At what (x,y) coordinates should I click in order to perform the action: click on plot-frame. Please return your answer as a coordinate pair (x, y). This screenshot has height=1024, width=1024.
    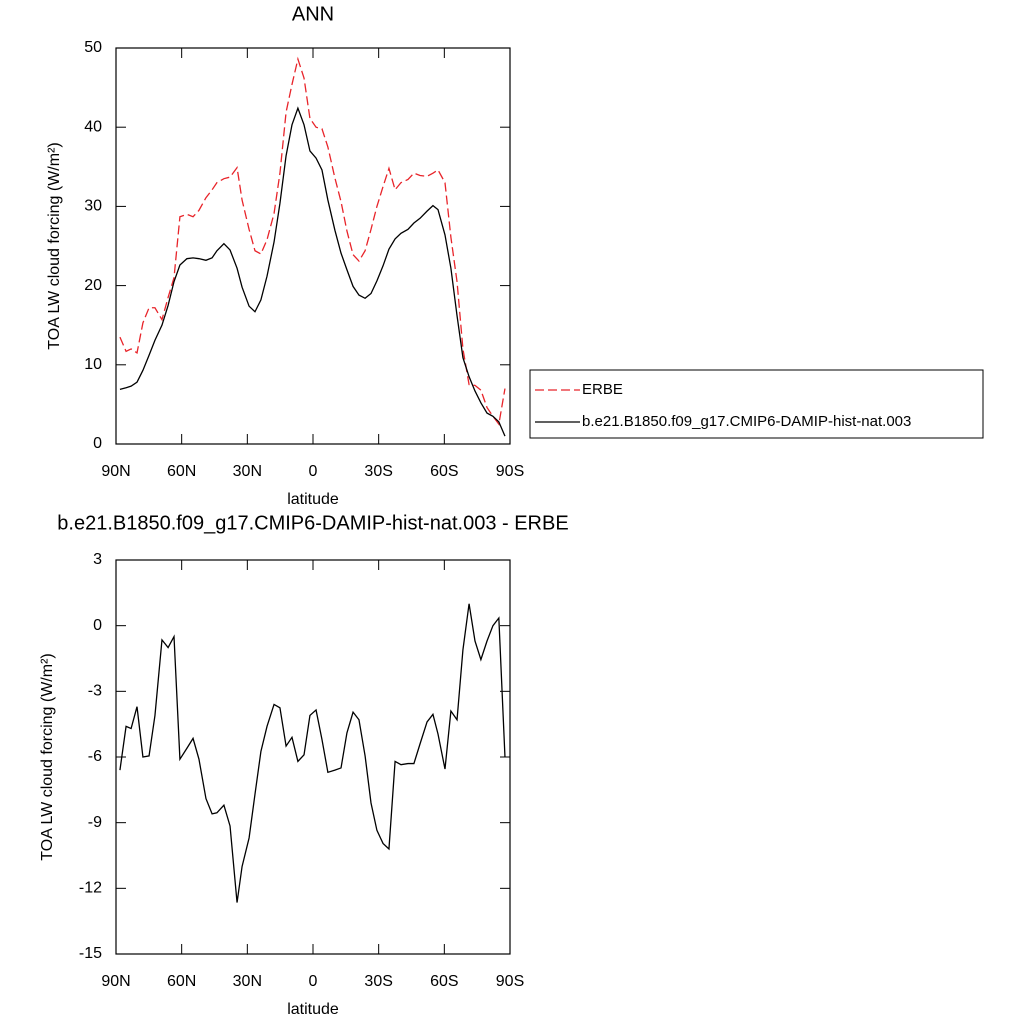
    Looking at the image, I should click on (313, 757).